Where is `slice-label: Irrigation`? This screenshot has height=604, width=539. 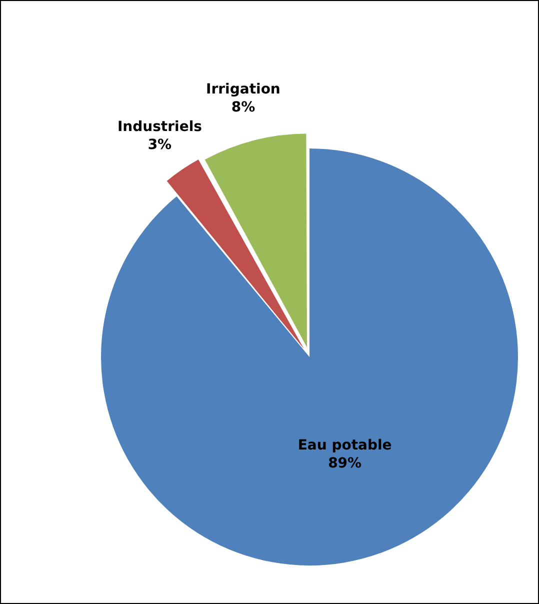
slice-label: Irrigation is located at coordinates (243, 90).